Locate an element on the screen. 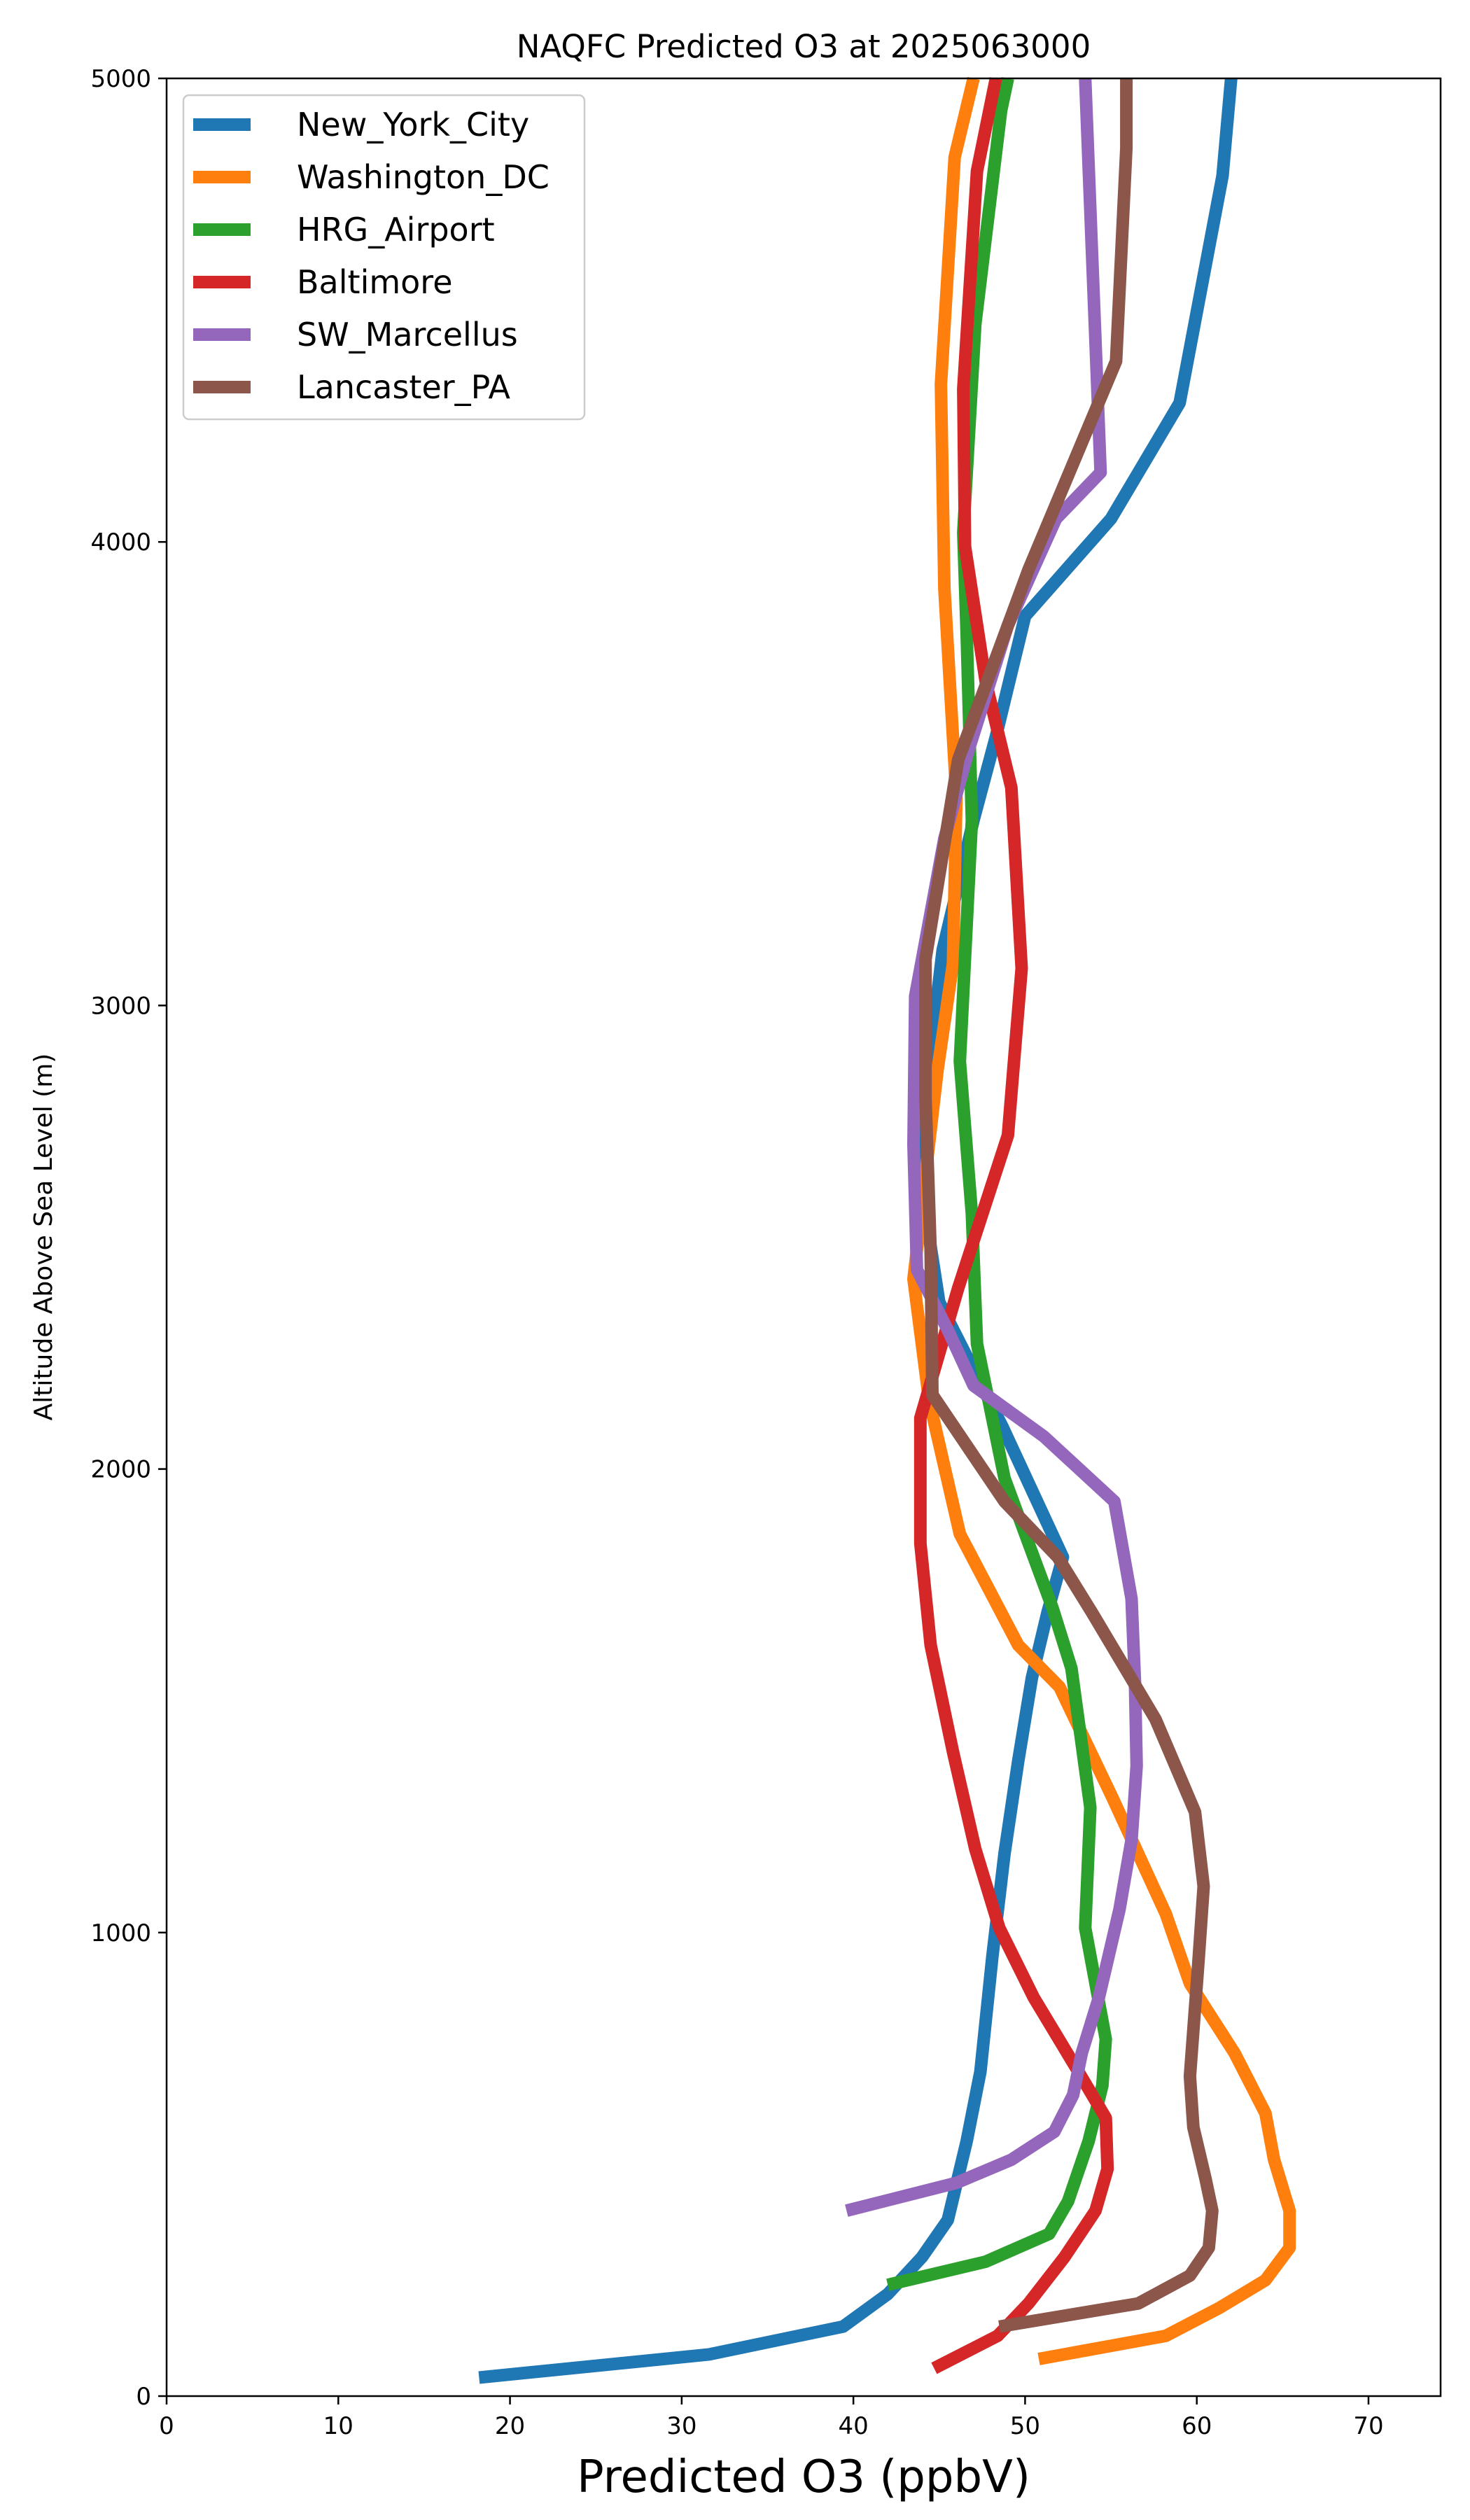 The image size is (1470, 2520). x-tick-label: 60 is located at coordinates (1197, 2426).